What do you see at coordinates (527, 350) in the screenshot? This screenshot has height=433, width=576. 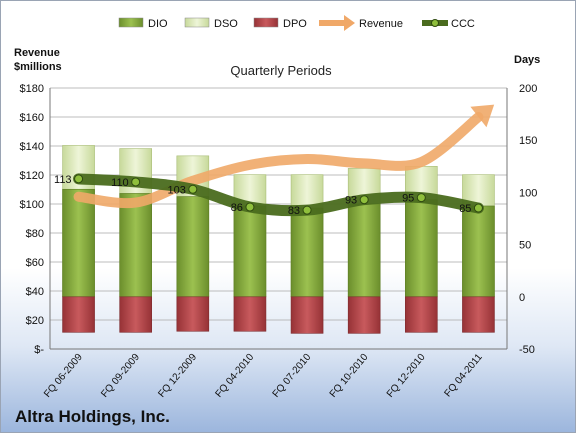 I see `right-tick-label: -50` at bounding box center [527, 350].